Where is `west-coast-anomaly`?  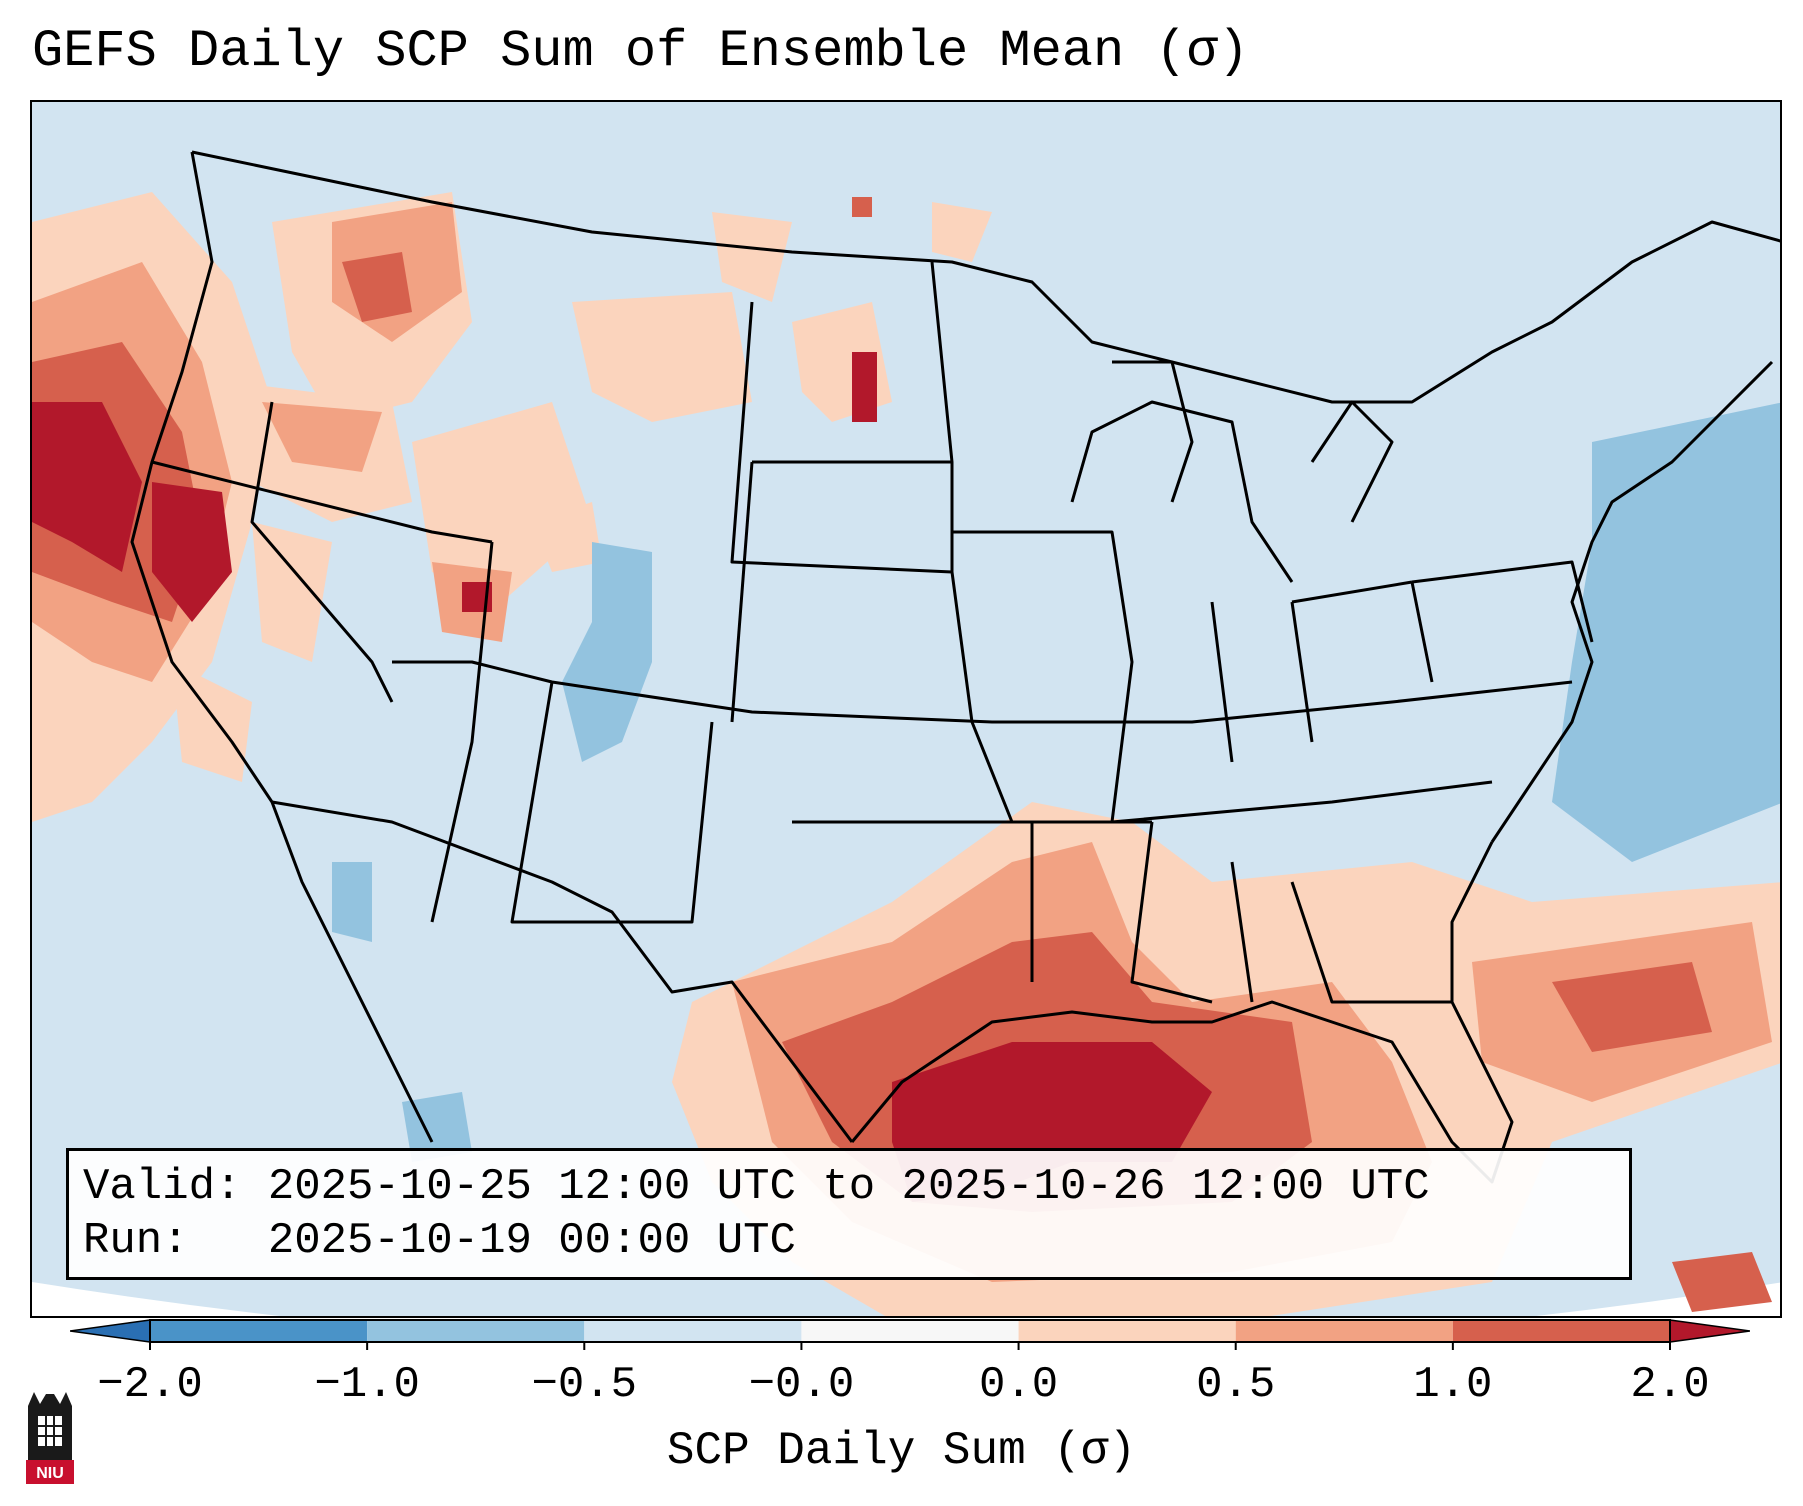 west-coast-anomaly is located at coordinates (312, 507).